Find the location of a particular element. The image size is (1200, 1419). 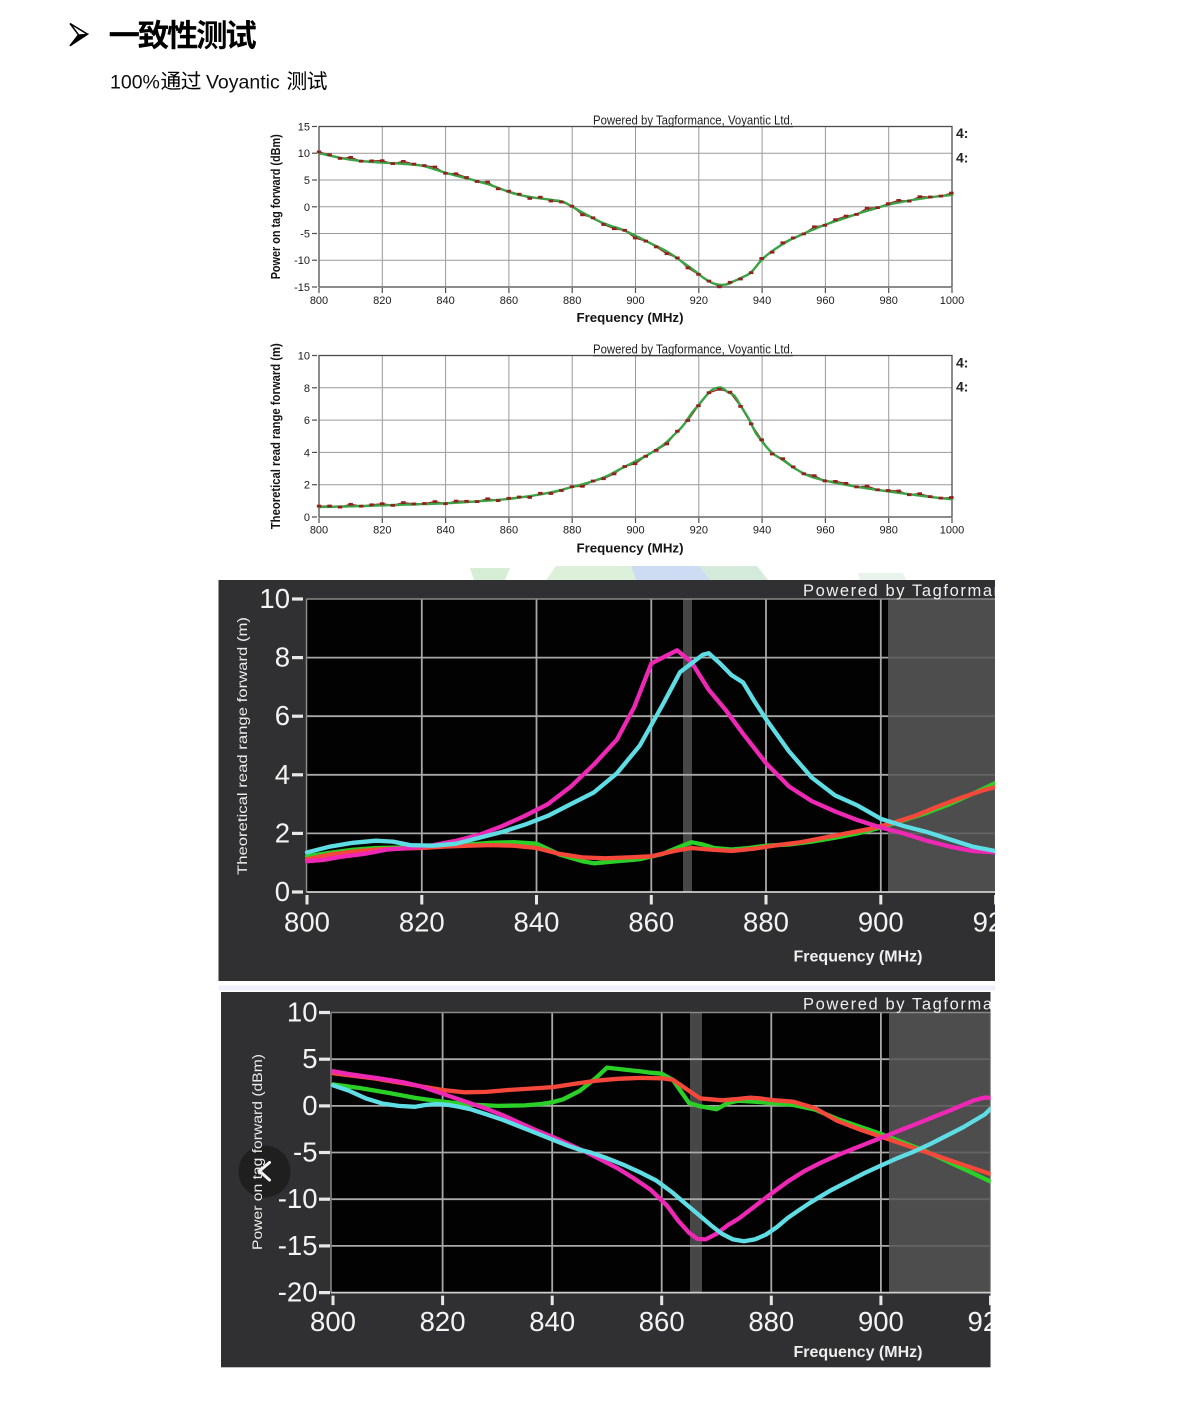

svg-text: 100% is located at coordinates (135, 83).